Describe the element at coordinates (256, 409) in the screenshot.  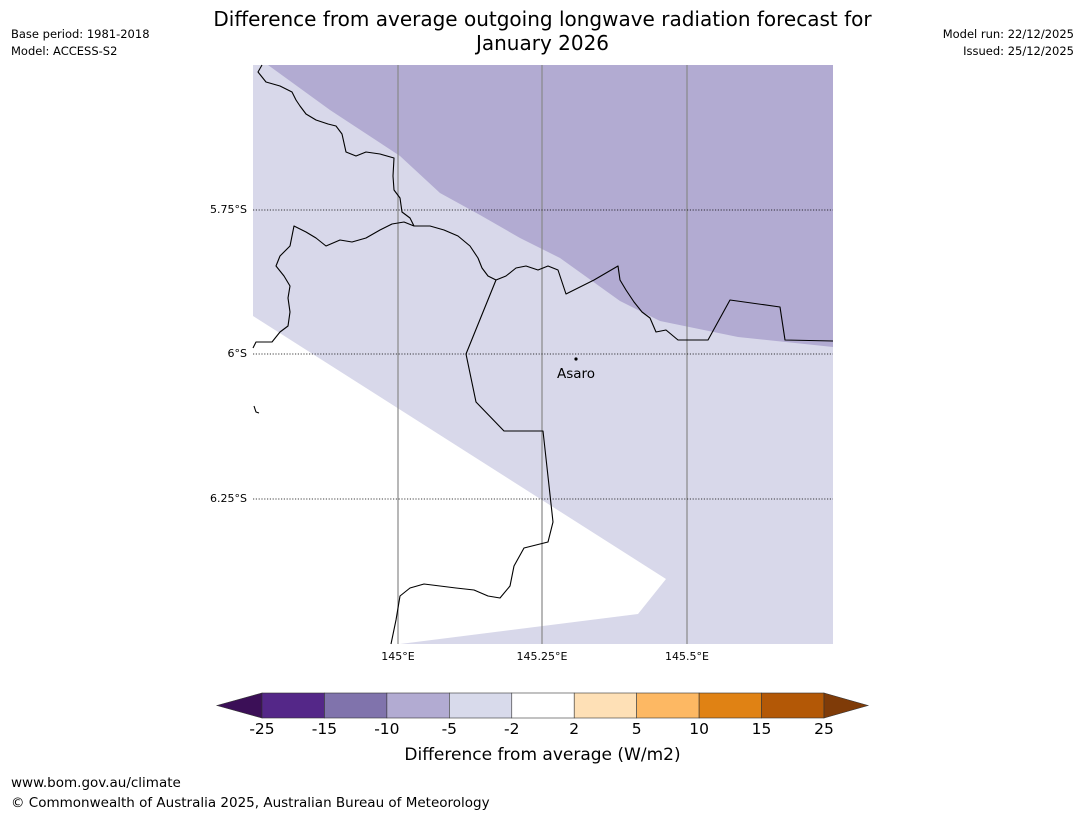
I see `boundary-fragment-west` at that location.